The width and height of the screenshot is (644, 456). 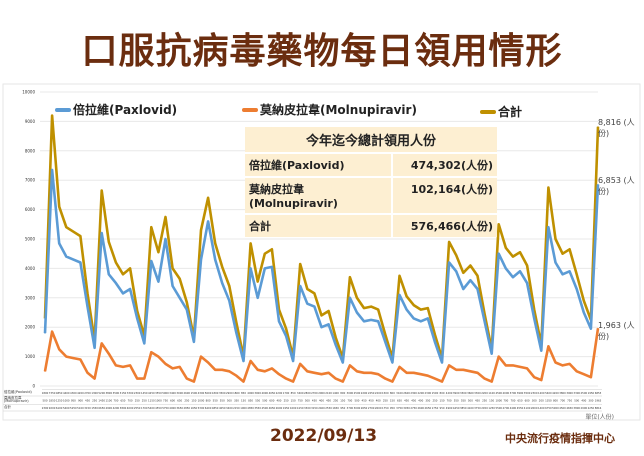 What do you see at coordinates (66, 393) in the screenshot?
I see `data-table-value: 4400` at bounding box center [66, 393].